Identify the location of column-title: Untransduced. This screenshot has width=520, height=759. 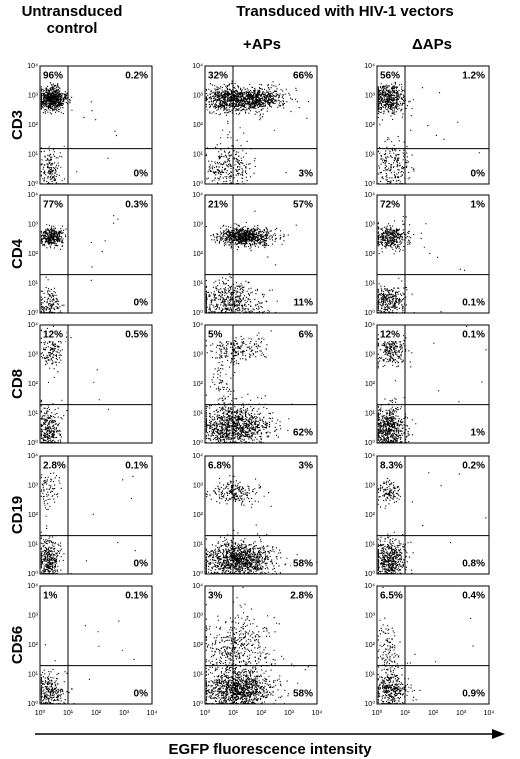
(72, 11).